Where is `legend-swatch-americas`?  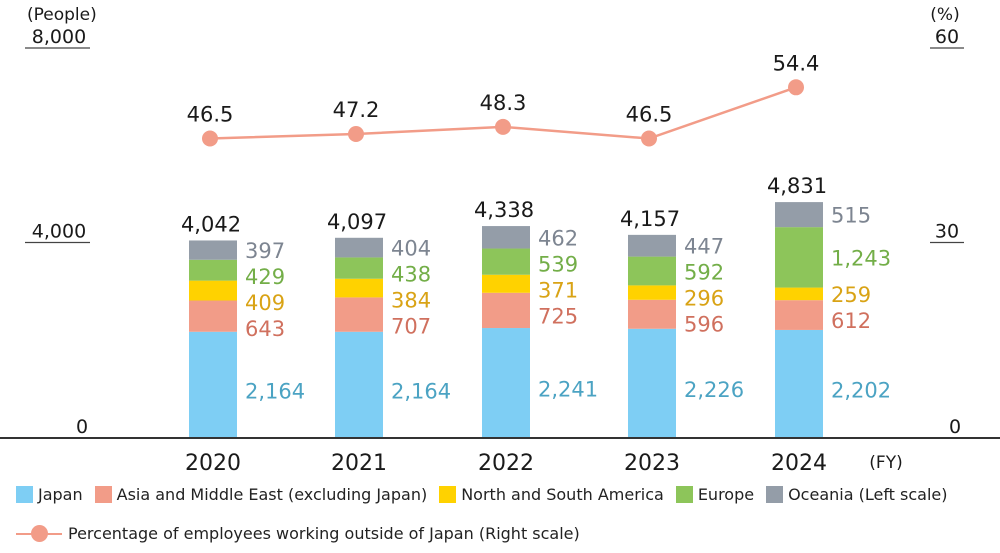
legend-swatch-americas is located at coordinates (448, 494).